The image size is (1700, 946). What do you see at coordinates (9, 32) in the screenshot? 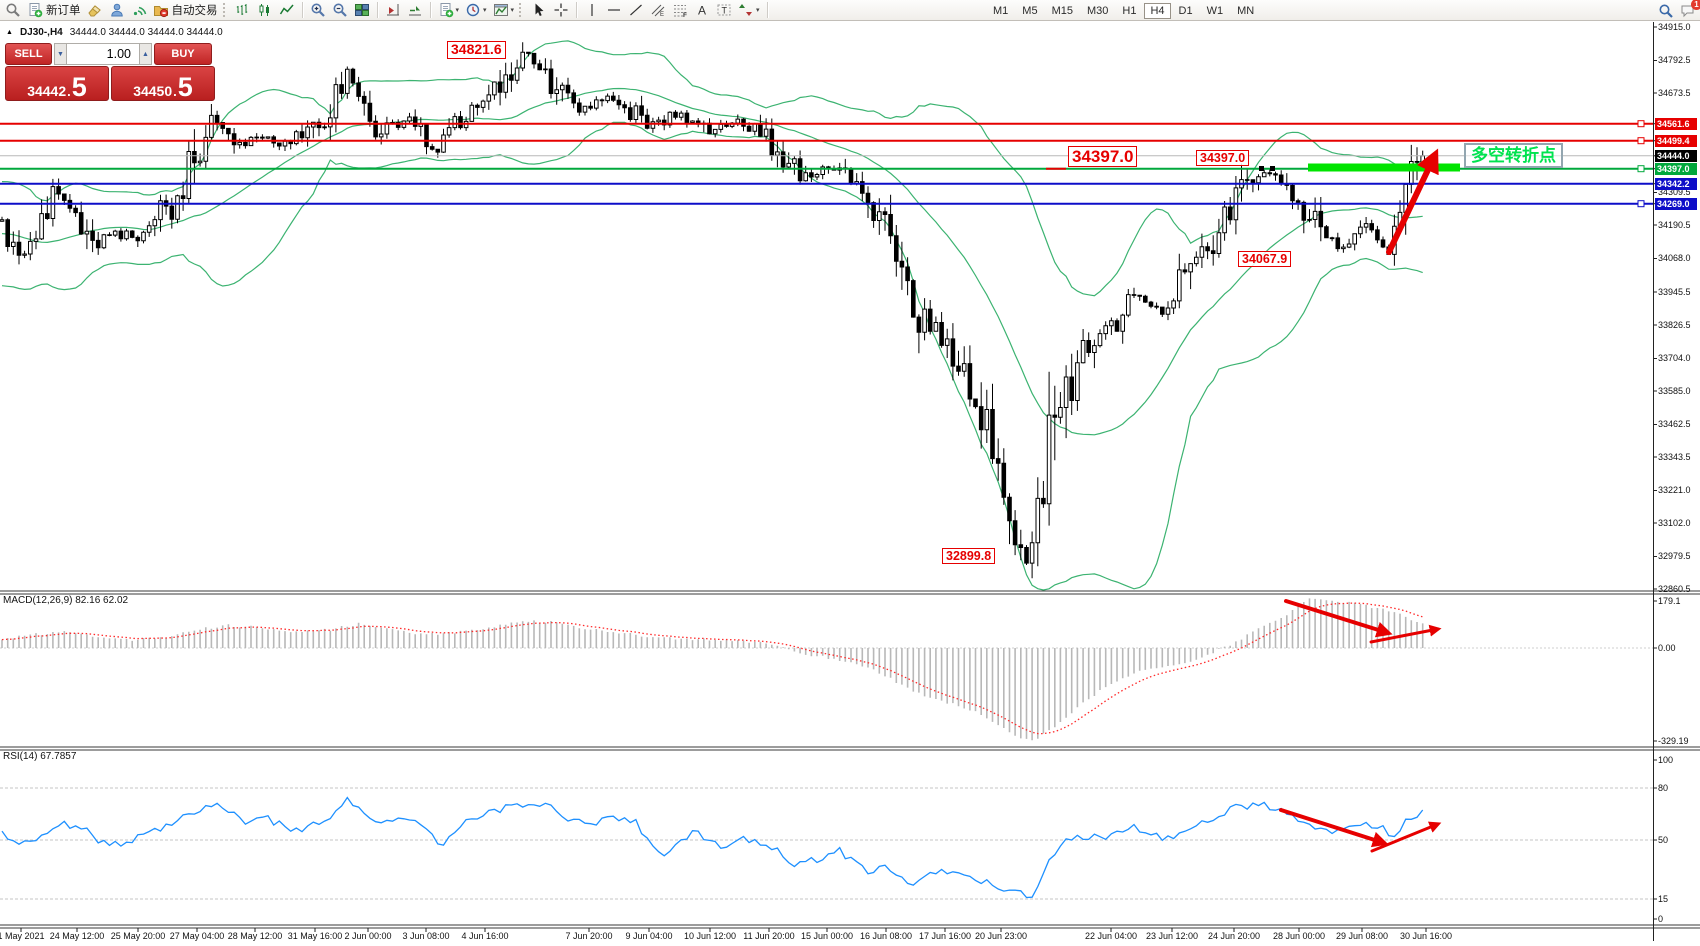
I see `window-marker-icon: ▲` at bounding box center [9, 32].